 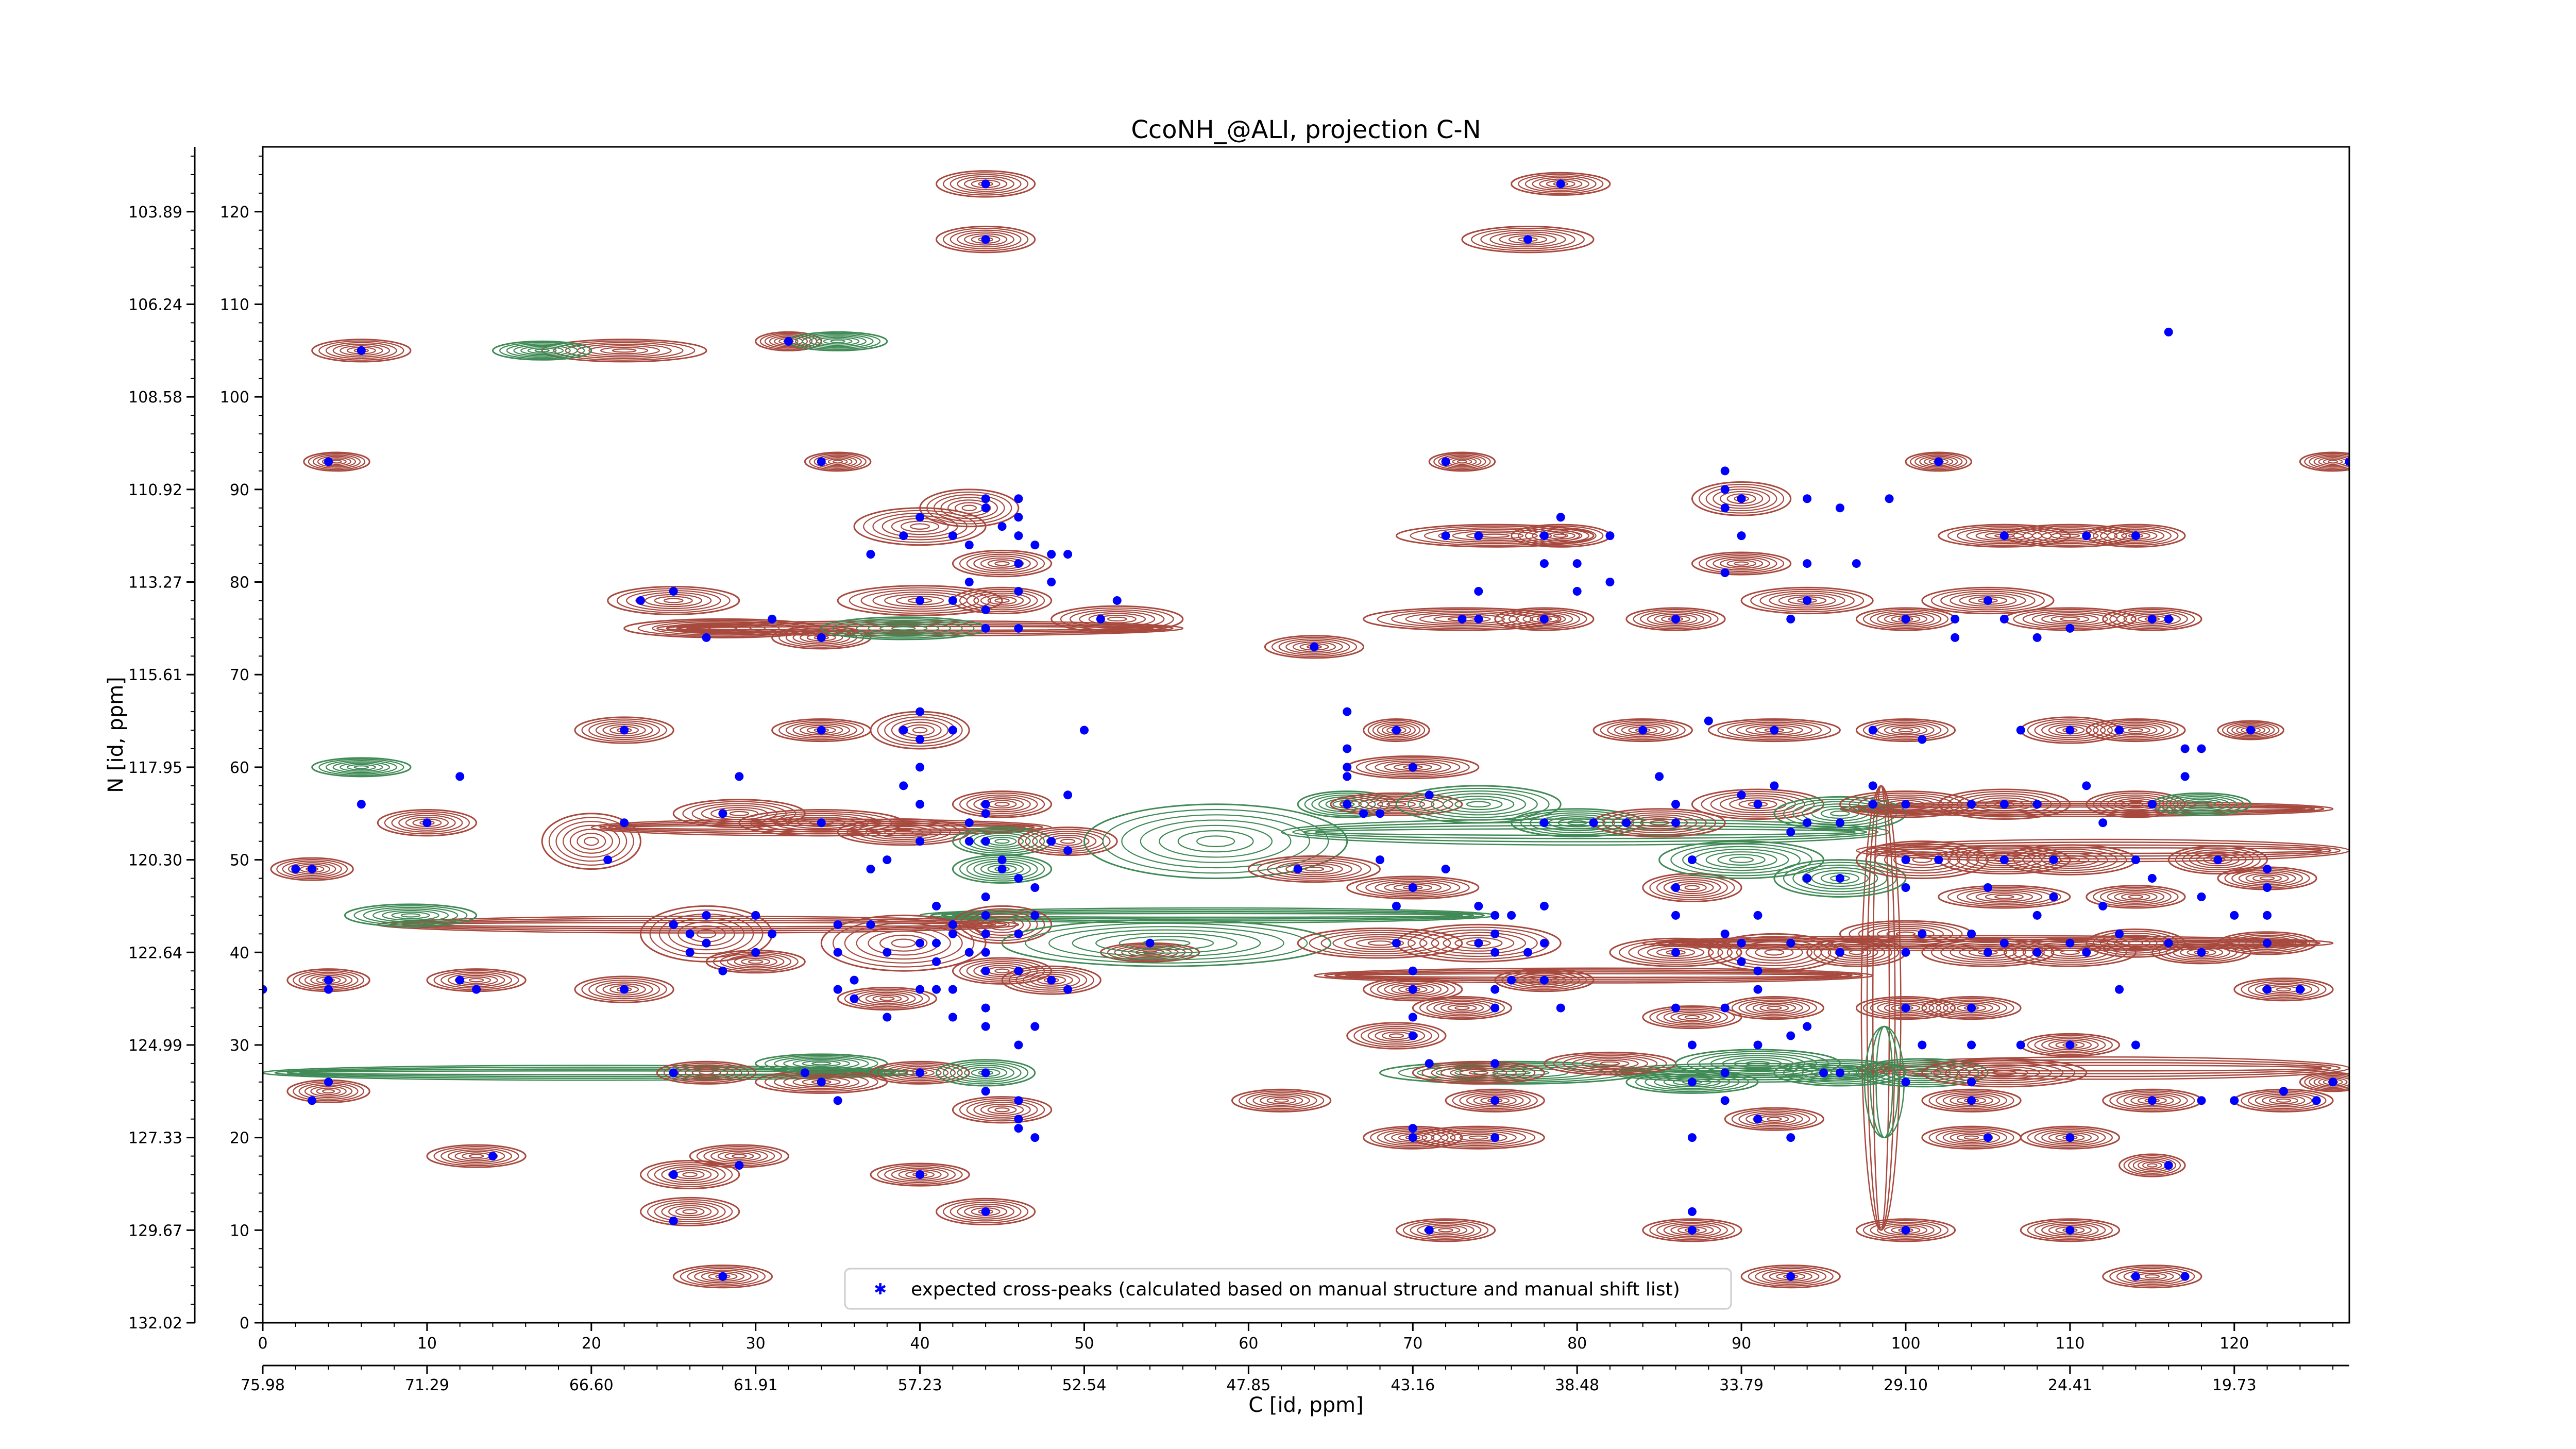 What do you see at coordinates (2234, 1385) in the screenshot?
I see `x-ppm-tick-label: 19.73` at bounding box center [2234, 1385].